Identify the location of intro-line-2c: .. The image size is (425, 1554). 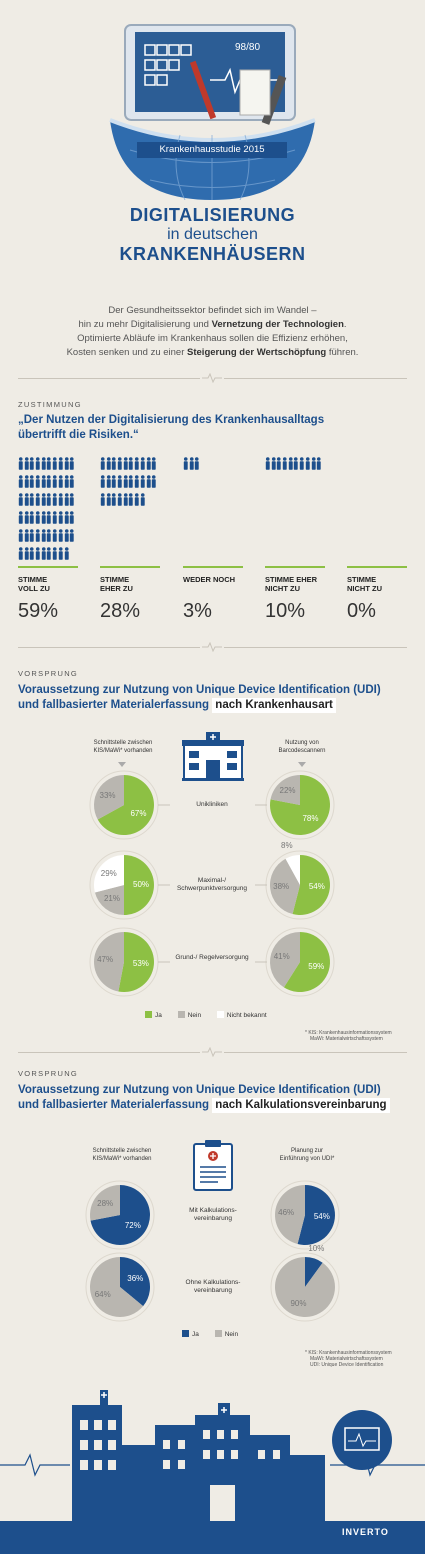
(345, 324).